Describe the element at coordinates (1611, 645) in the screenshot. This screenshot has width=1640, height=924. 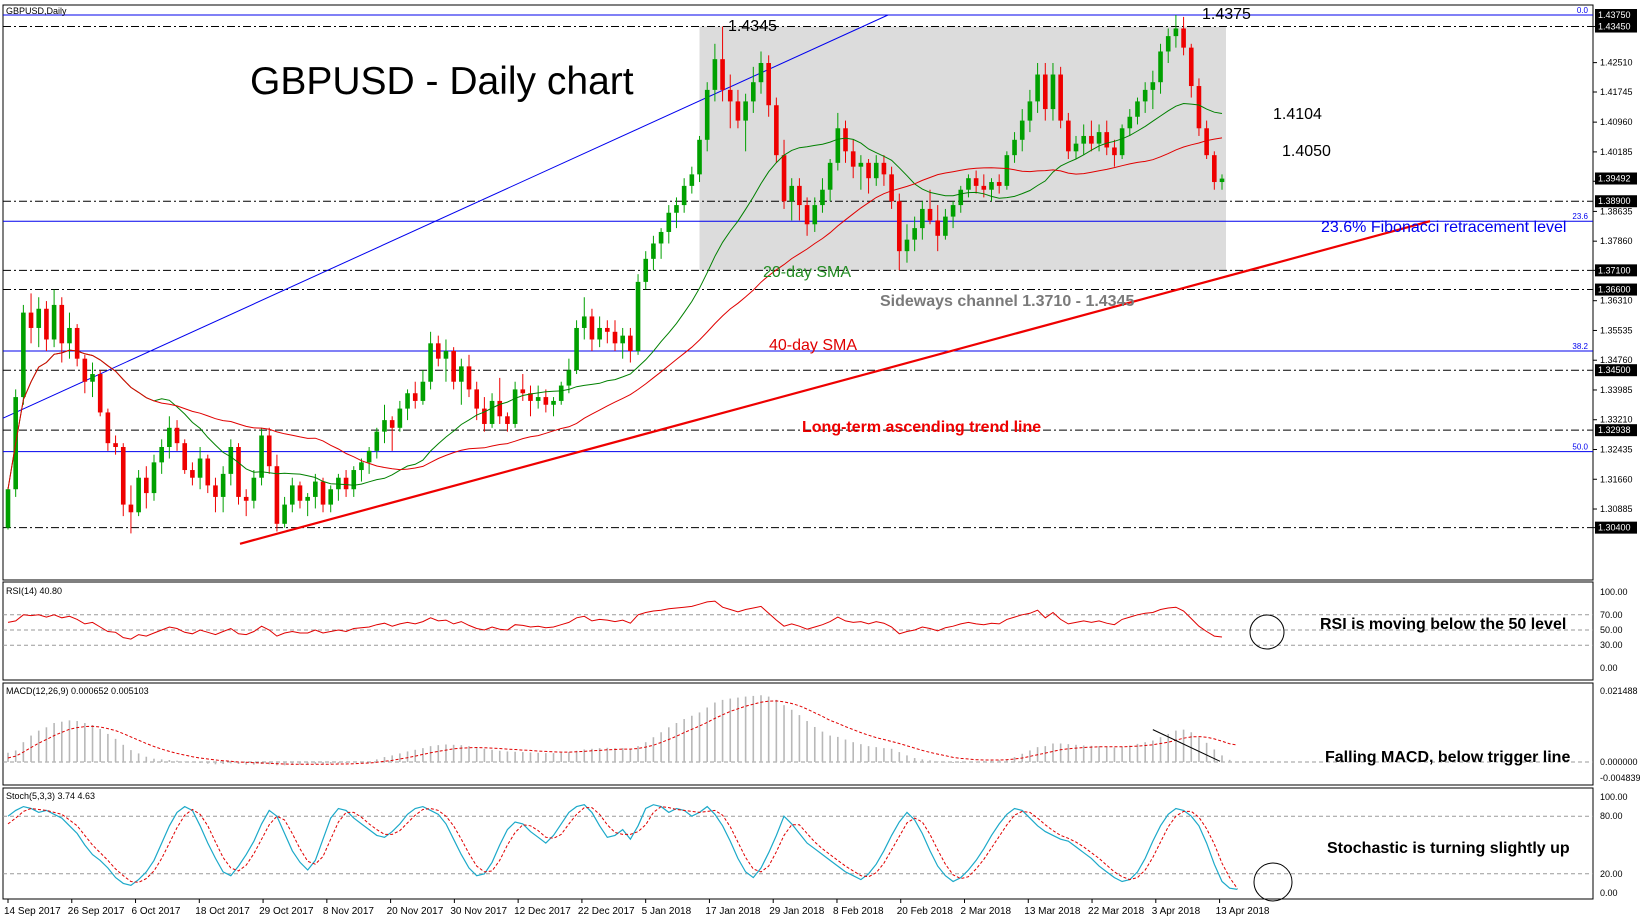
I see `indicator-axis-label: 30.00` at that location.